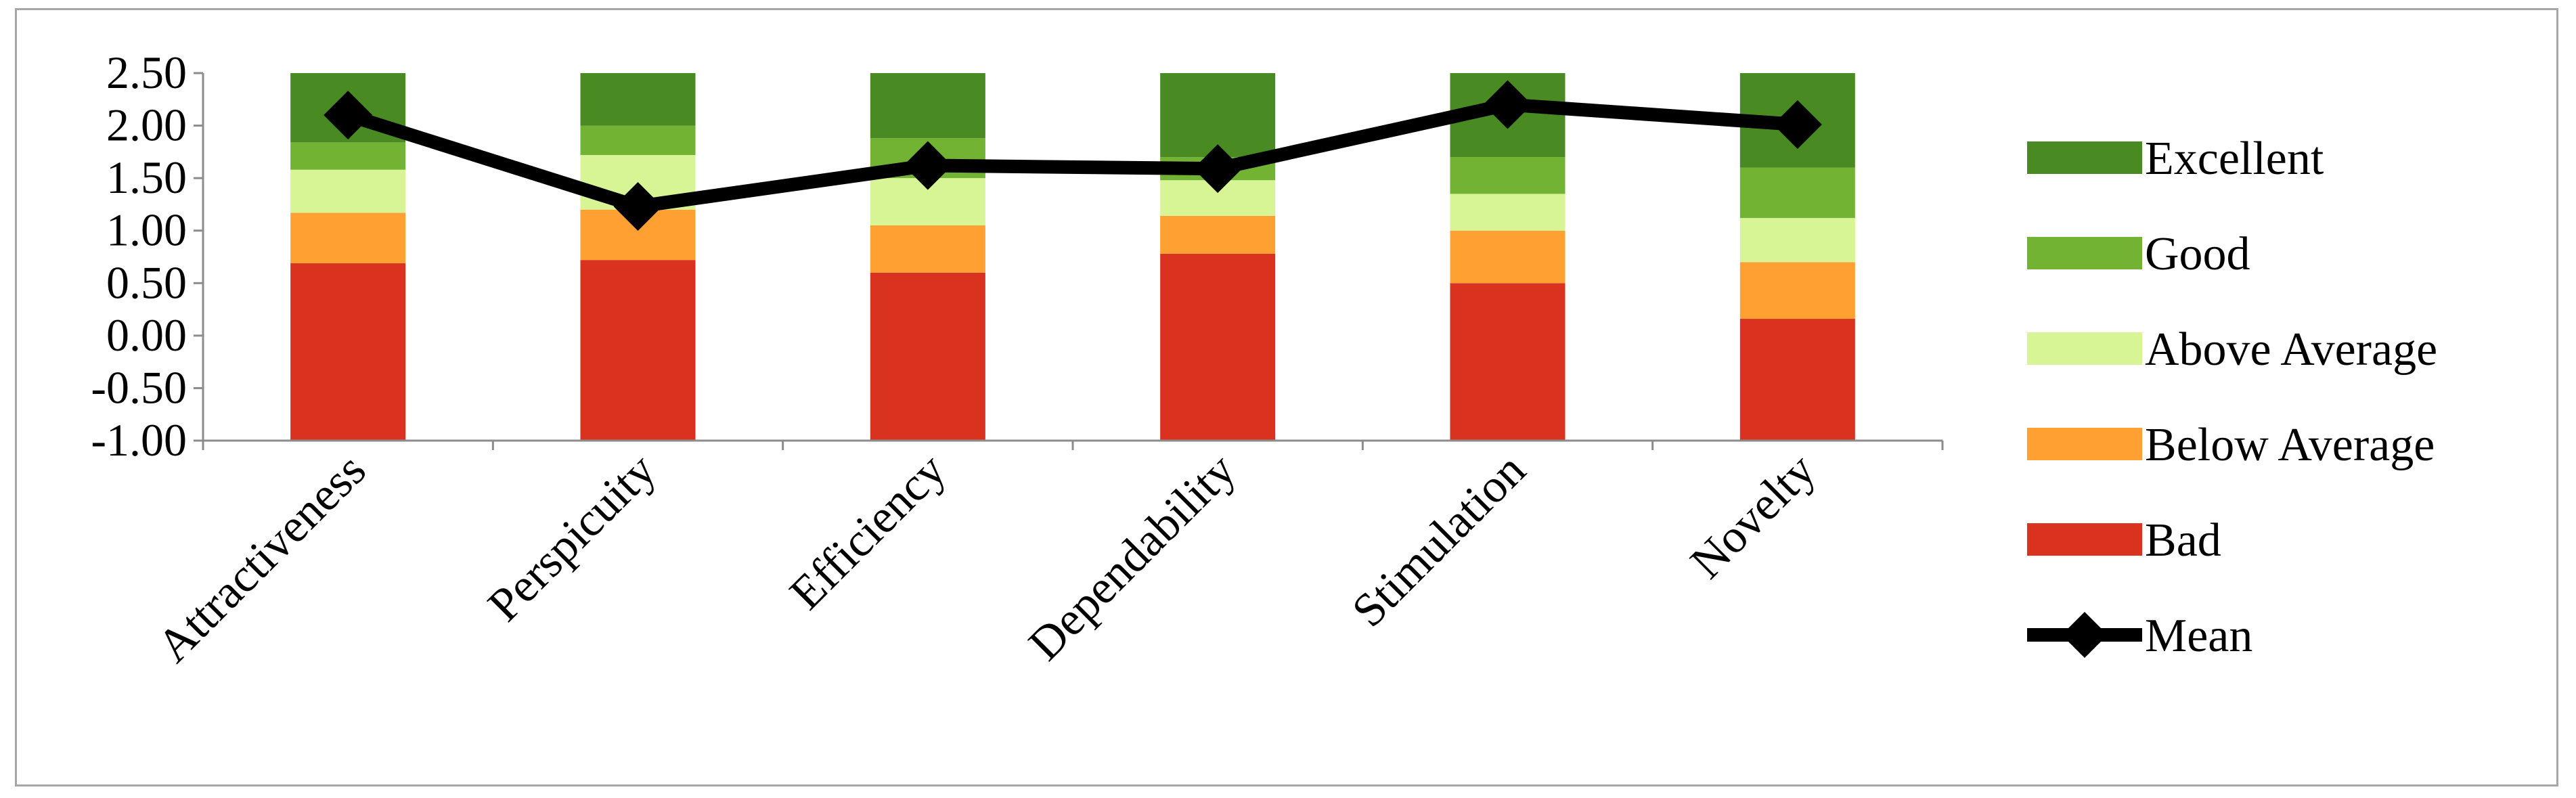 The image size is (2576, 798). What do you see at coordinates (146, 335) in the screenshot?
I see `y-tick-label: 0.00` at bounding box center [146, 335].